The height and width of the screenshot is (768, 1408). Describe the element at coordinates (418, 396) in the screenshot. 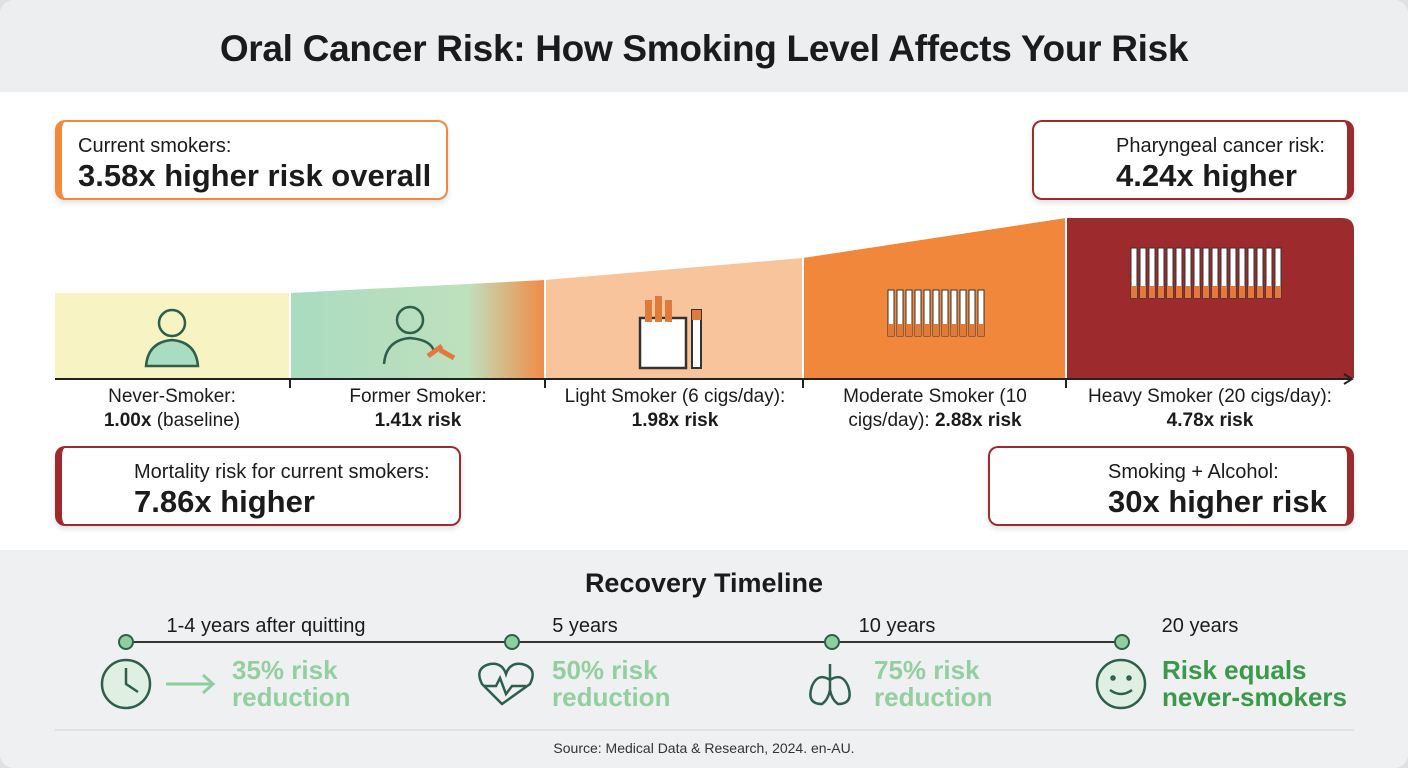

I see `level-name: Former Smoker:` at that location.